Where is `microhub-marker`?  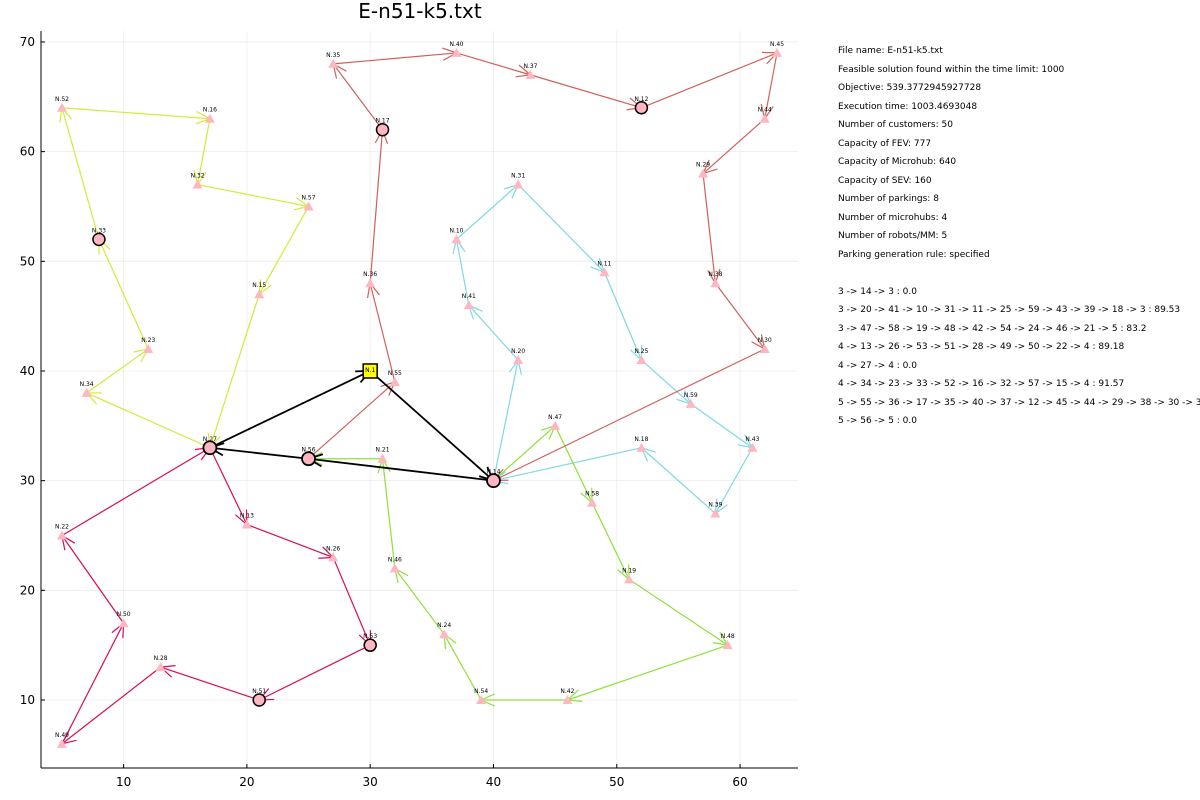
microhub-marker is located at coordinates (210, 448).